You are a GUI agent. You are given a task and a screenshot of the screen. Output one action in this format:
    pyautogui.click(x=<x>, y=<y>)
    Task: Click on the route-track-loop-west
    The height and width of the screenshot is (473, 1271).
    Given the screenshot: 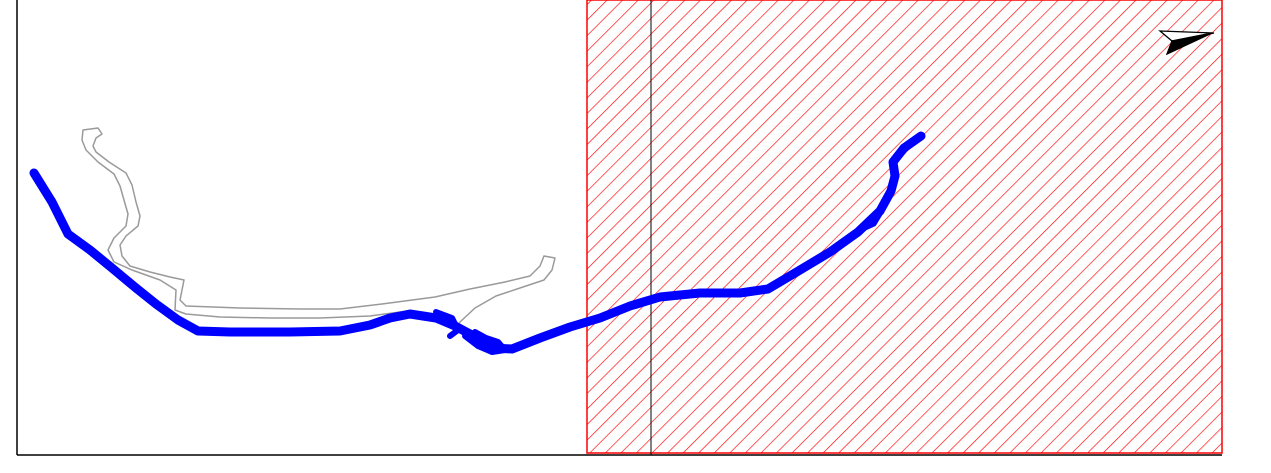 What is the action you would take?
    pyautogui.click(x=447, y=324)
    